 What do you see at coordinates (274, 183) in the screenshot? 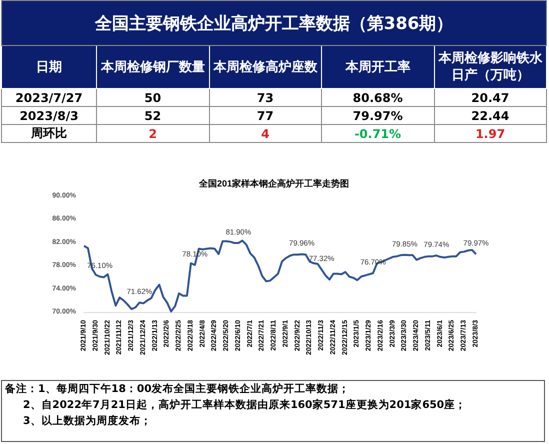
I see `chart-title: 全国201家样本钢企高炉开工率走势图` at bounding box center [274, 183].